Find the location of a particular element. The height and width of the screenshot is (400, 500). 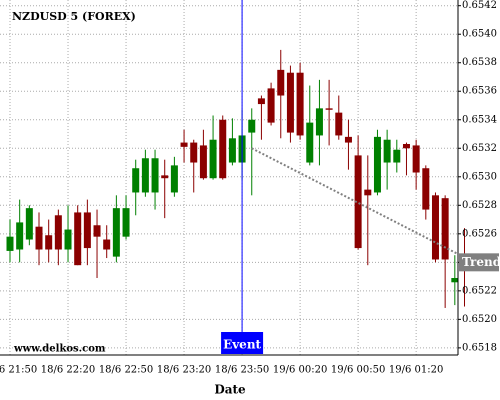

y-tick-label: 0.6528 is located at coordinates (479, 205).